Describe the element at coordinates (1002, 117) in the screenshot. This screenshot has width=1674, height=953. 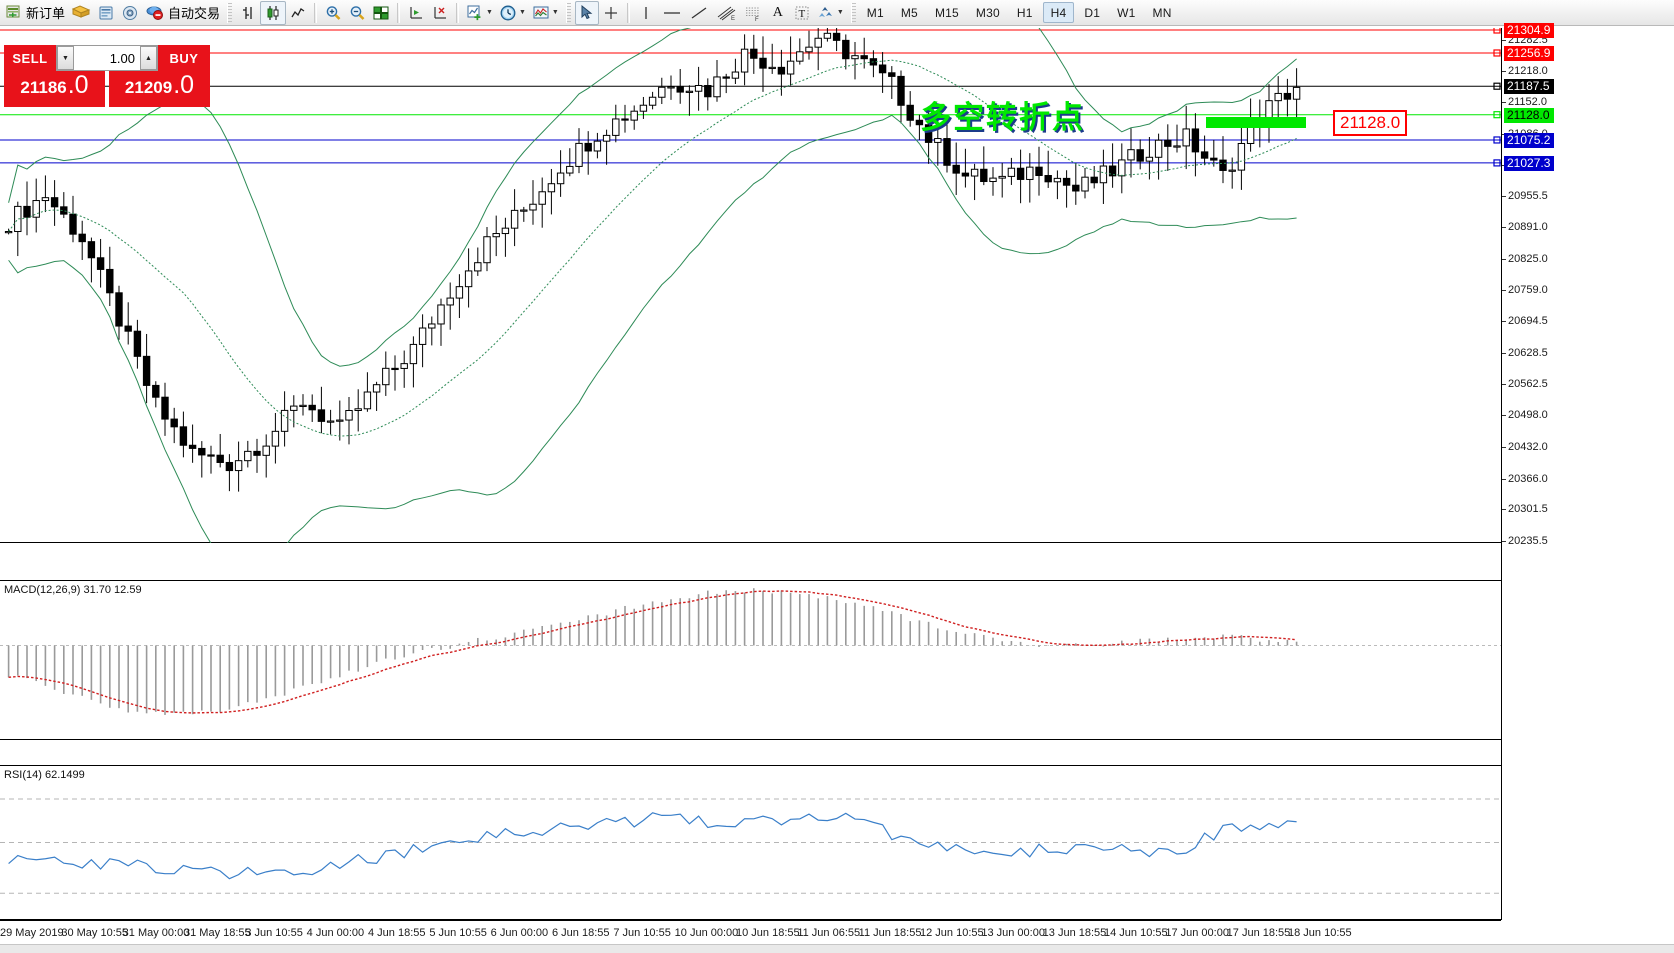
I see `turning-point-annotation: 多空转折点` at that location.